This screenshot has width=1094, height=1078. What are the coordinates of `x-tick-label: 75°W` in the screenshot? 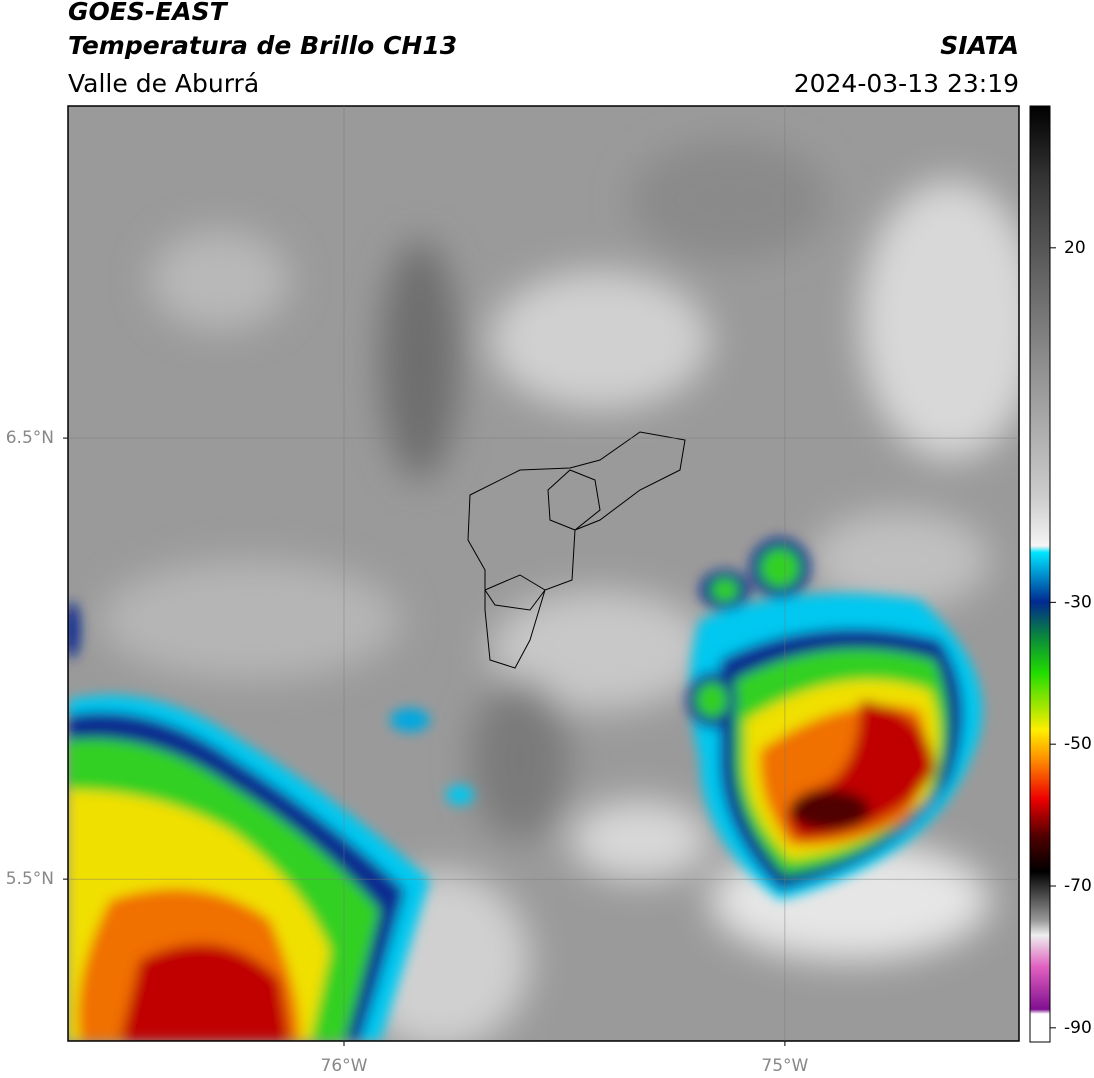 It's located at (784, 1066).